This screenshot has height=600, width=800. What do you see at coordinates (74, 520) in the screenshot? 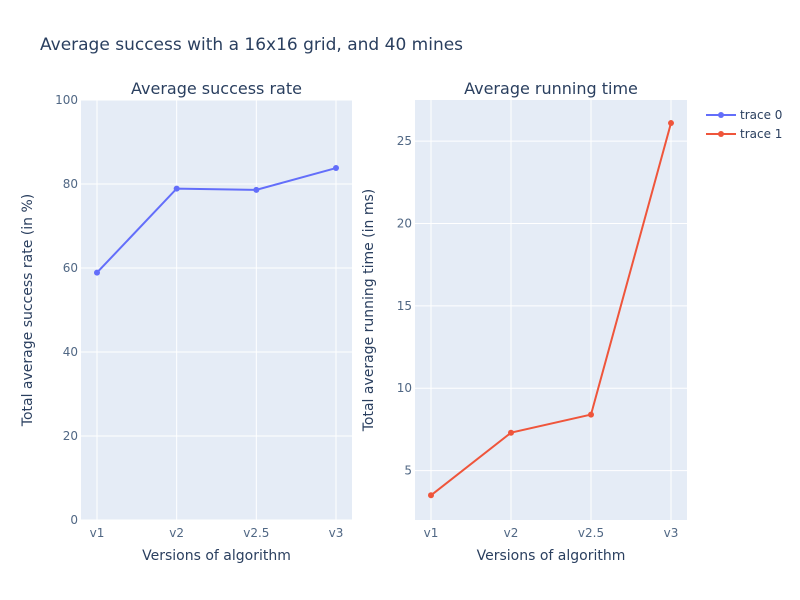
I see `y-tick-label: 0` at bounding box center [74, 520].